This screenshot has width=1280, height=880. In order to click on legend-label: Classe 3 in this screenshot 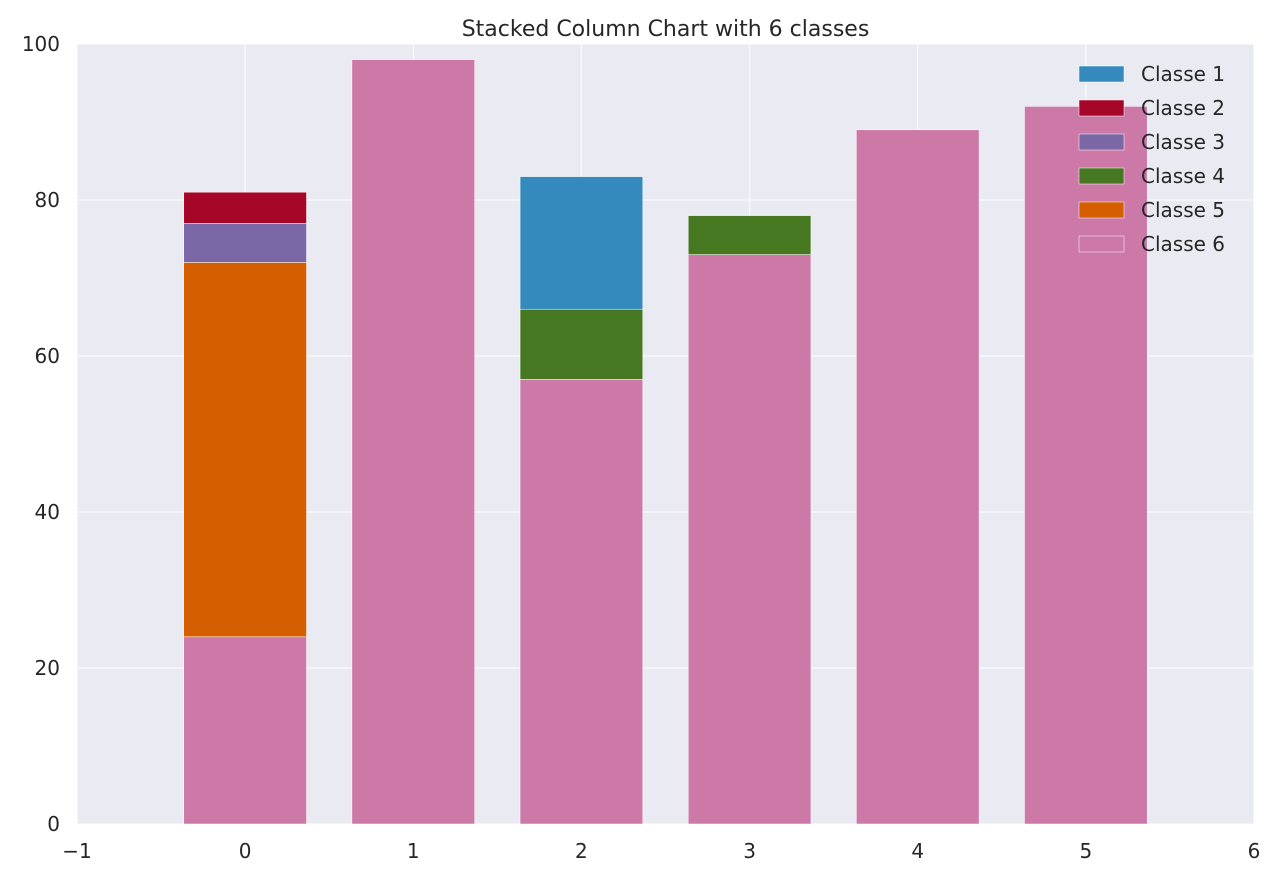, I will do `click(1183, 142)`.